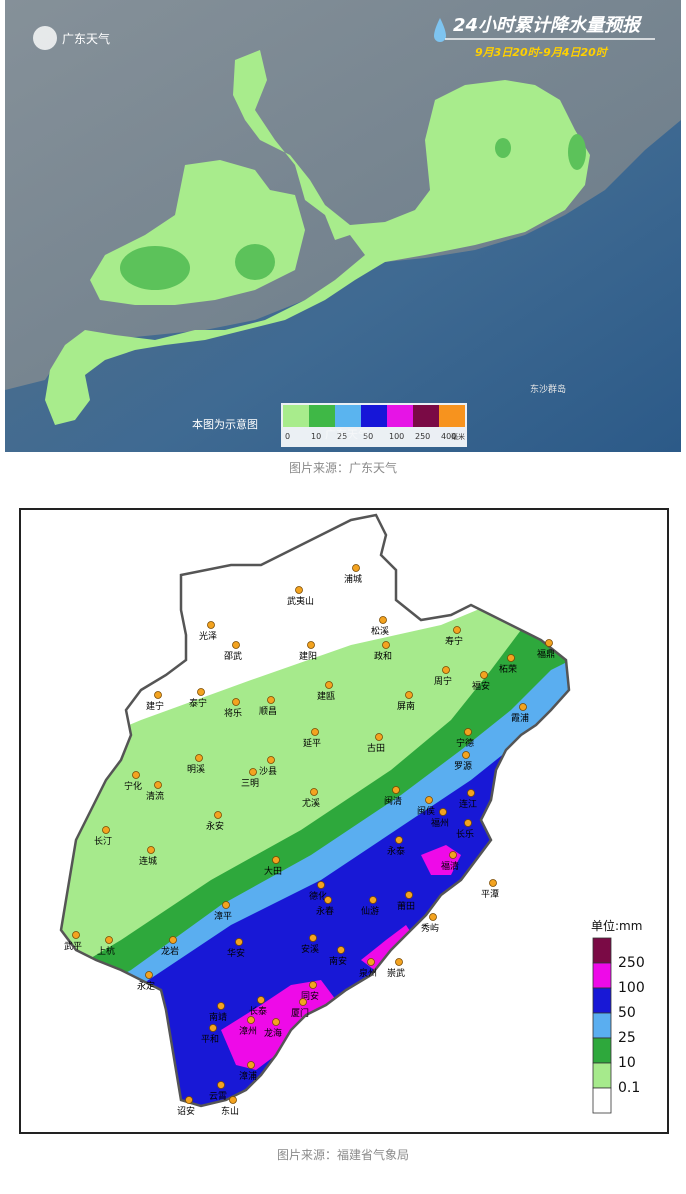 The width and height of the screenshot is (686, 1194). What do you see at coordinates (325, 911) in the screenshot?
I see `city-label: 永春` at bounding box center [325, 911].